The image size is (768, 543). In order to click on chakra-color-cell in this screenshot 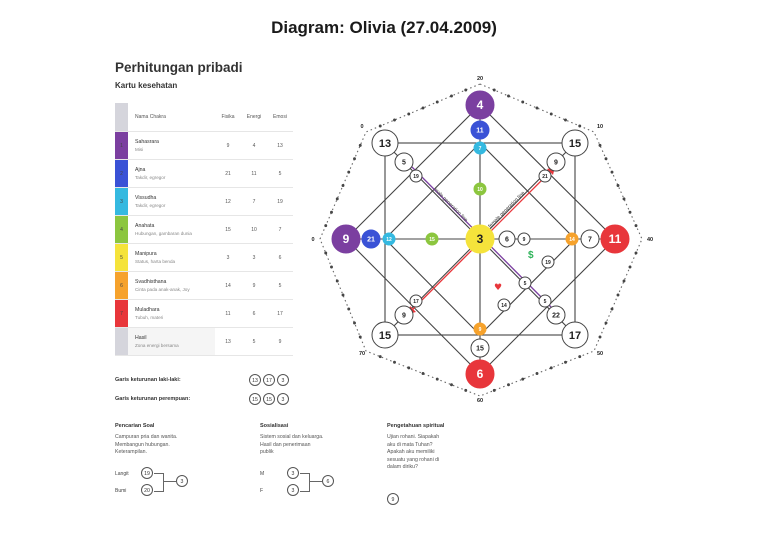, I will do `click(121, 341)`.